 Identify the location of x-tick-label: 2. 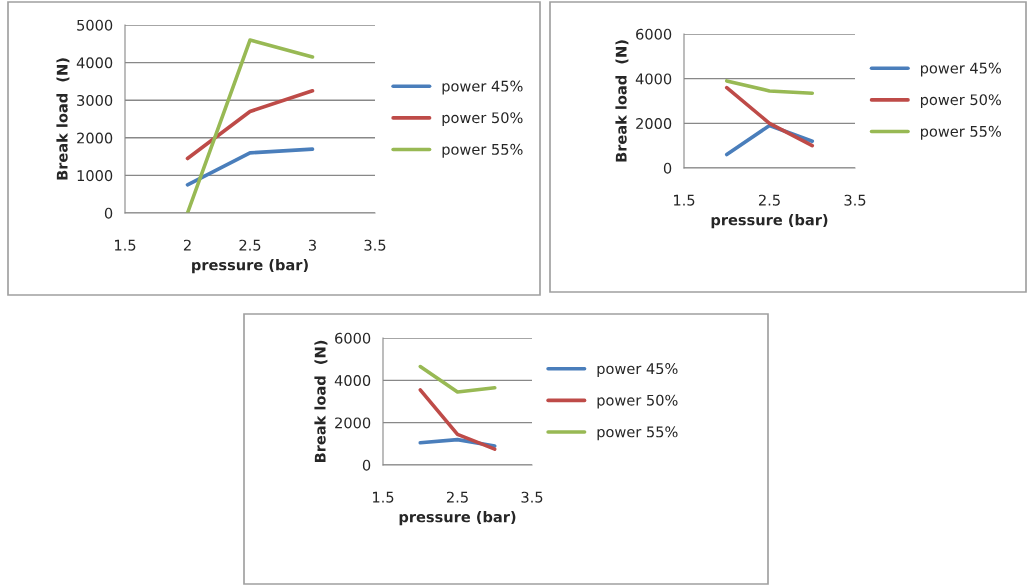
(187, 245).